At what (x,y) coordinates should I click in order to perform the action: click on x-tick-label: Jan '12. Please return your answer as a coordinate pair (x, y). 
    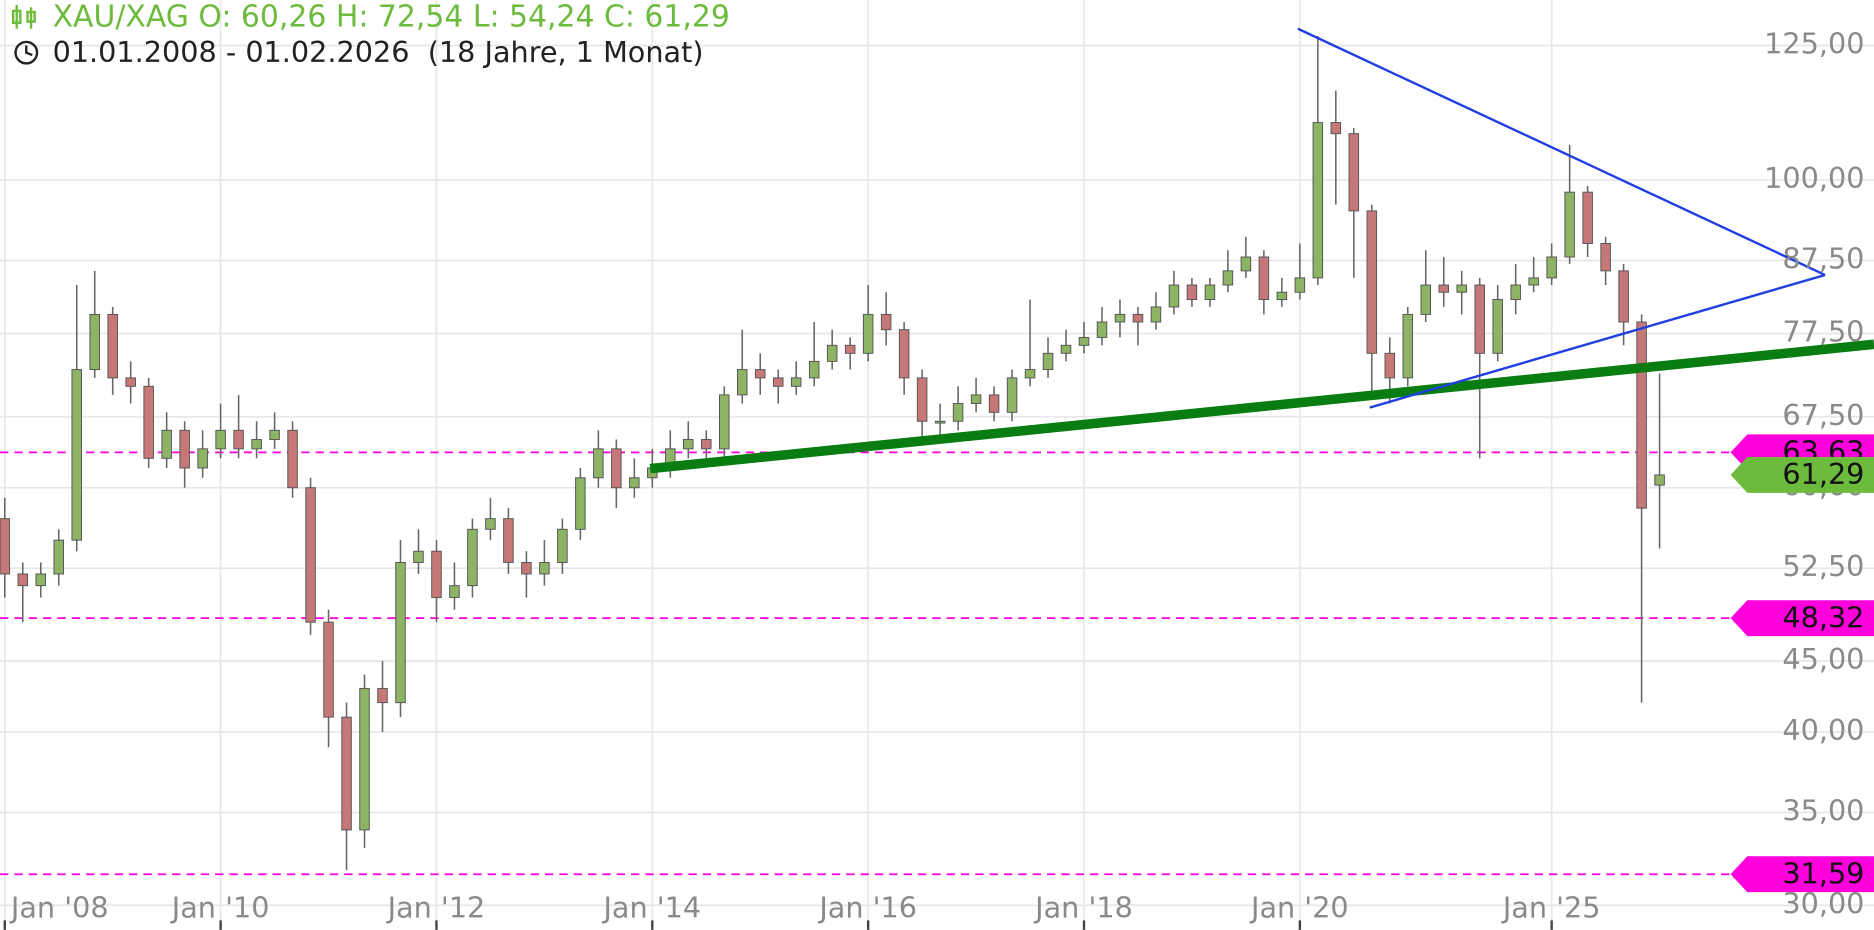
    Looking at the image, I should click on (436, 908).